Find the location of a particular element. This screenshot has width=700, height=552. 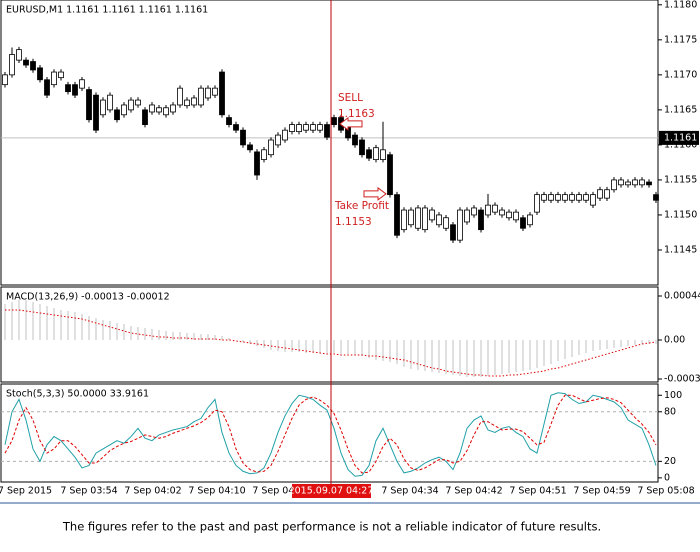

annotation-price: 1.1163 is located at coordinates (356, 114).